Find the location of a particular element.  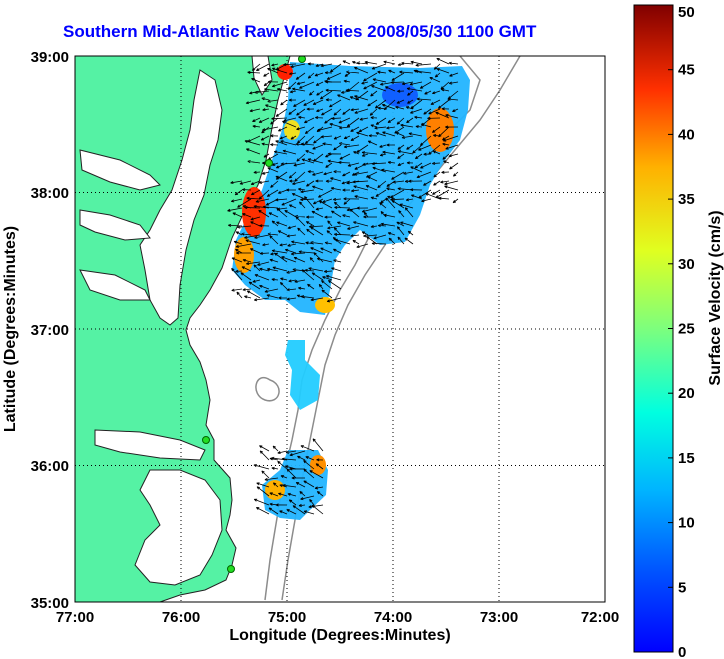

radar-stations is located at coordinates (254, 314).